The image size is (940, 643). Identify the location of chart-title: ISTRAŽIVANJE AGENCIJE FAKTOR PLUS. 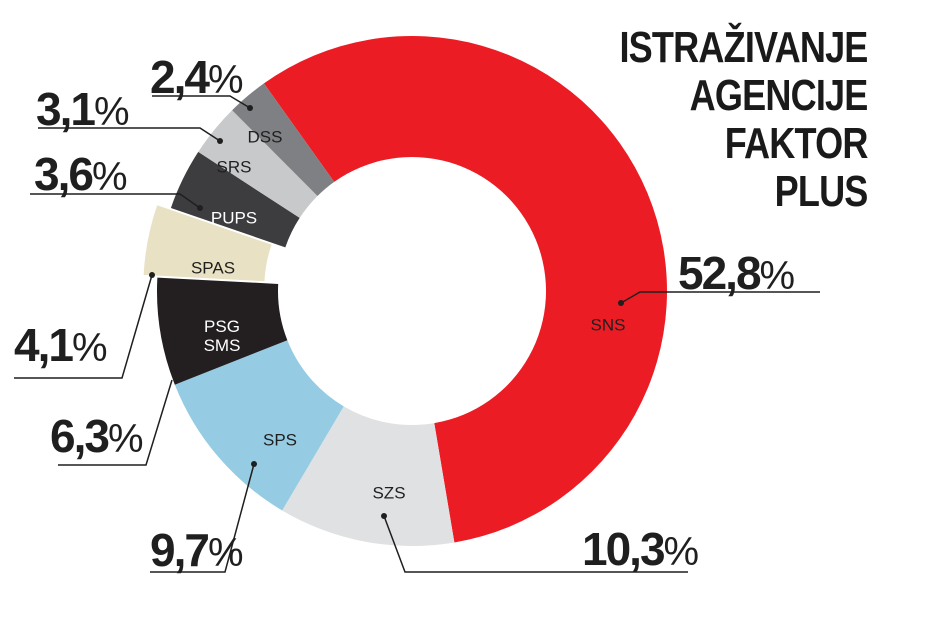
(744, 119).